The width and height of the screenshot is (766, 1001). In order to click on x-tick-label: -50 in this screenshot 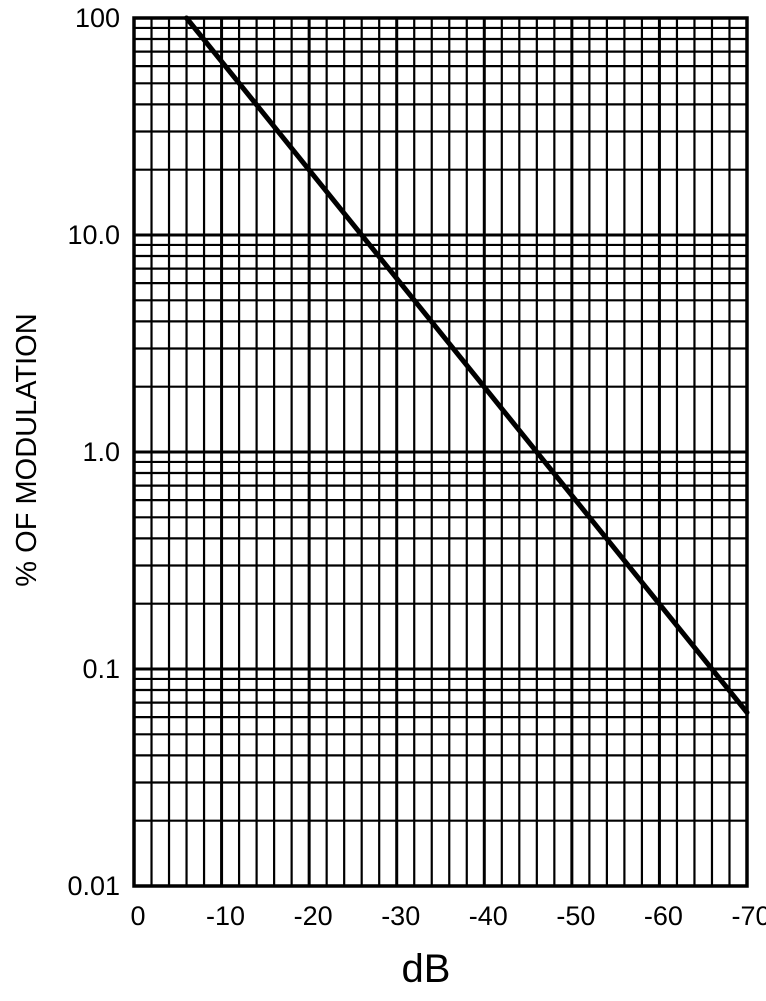, I will do `click(575, 916)`.